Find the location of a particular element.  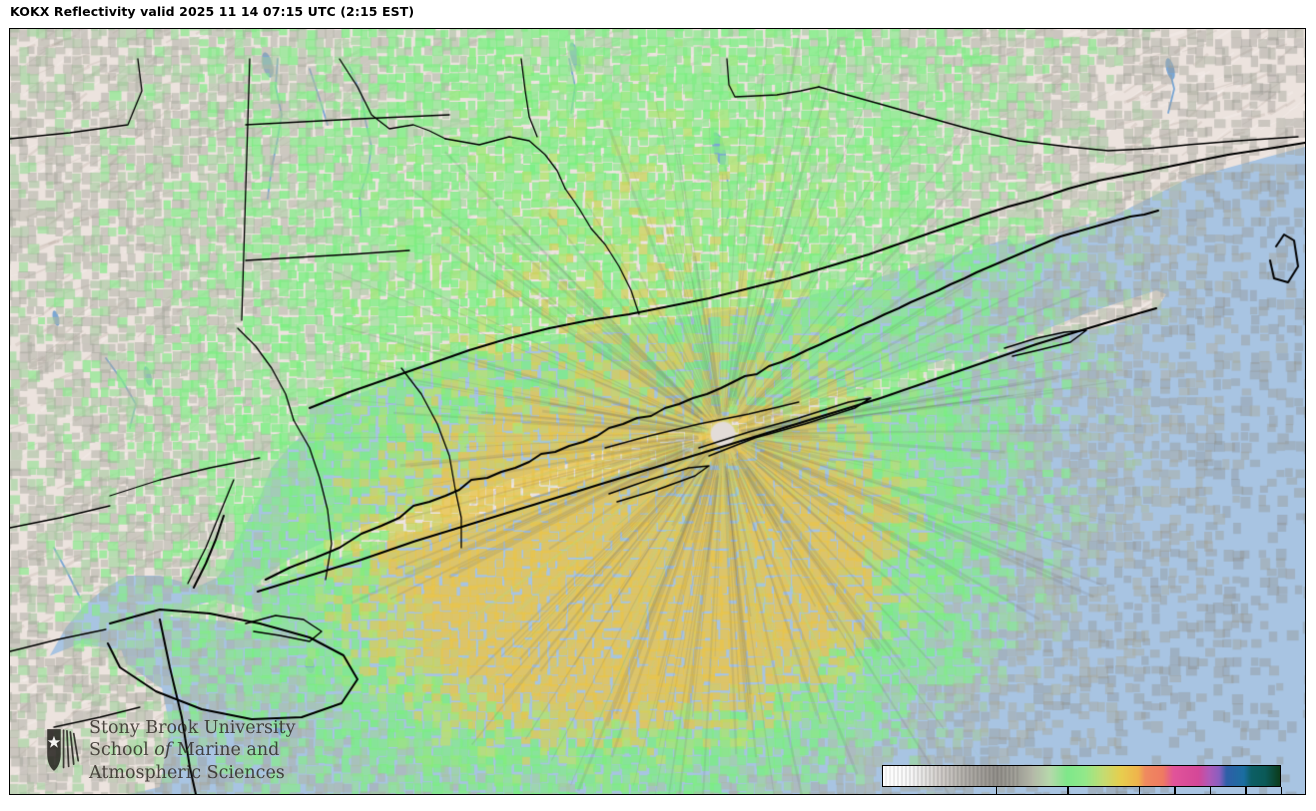

colorbar-gradient is located at coordinates (1081, 776).